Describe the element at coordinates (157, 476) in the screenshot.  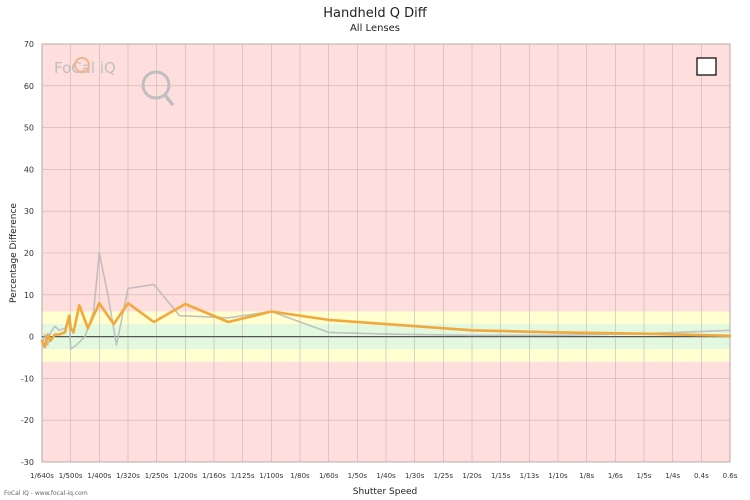
I see `x-tick-label: 1/250s` at that location.